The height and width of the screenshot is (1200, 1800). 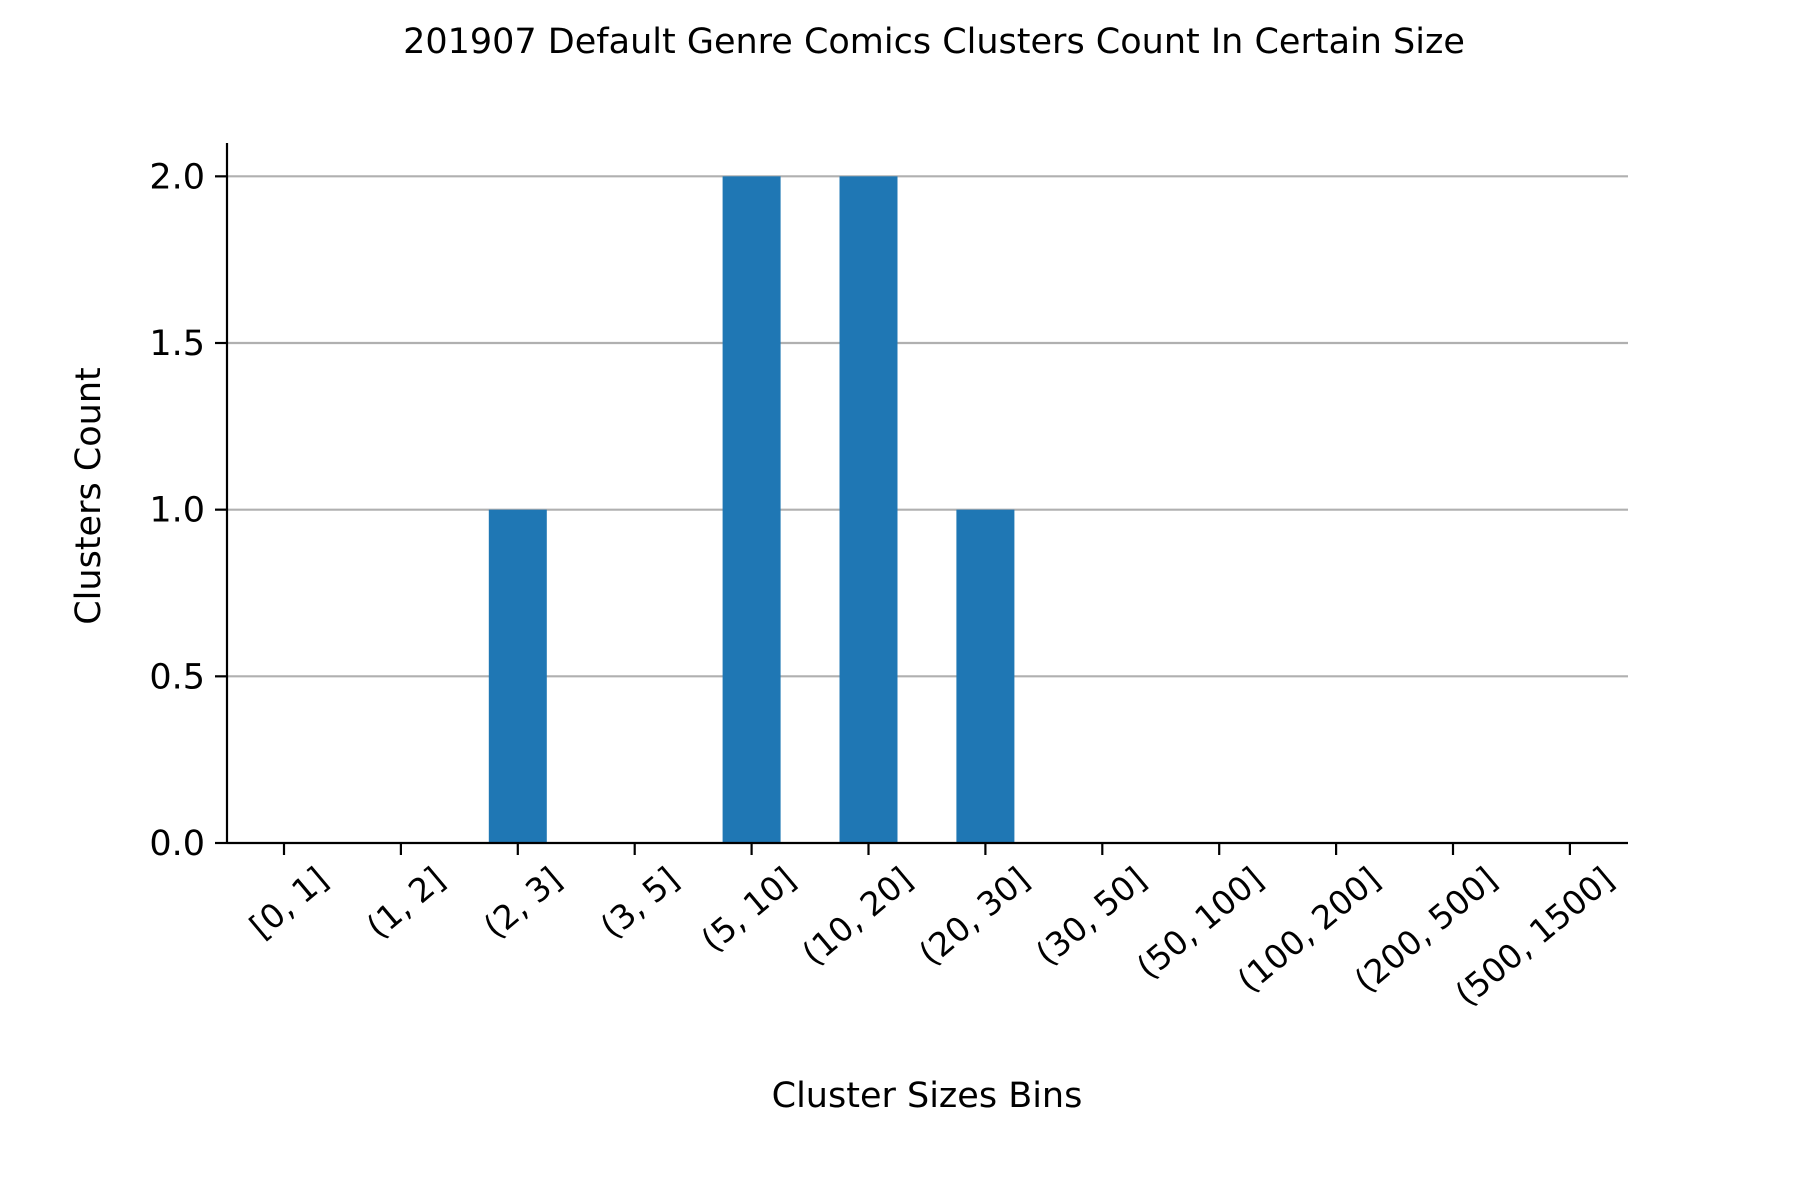 What do you see at coordinates (927, 1096) in the screenshot?
I see `x-axis-label: Cluster Sizes Bins` at bounding box center [927, 1096].